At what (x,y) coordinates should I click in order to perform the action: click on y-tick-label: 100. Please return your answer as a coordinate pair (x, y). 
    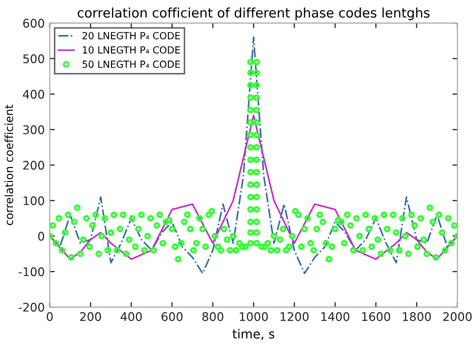
    Looking at the image, I should click on (34, 201).